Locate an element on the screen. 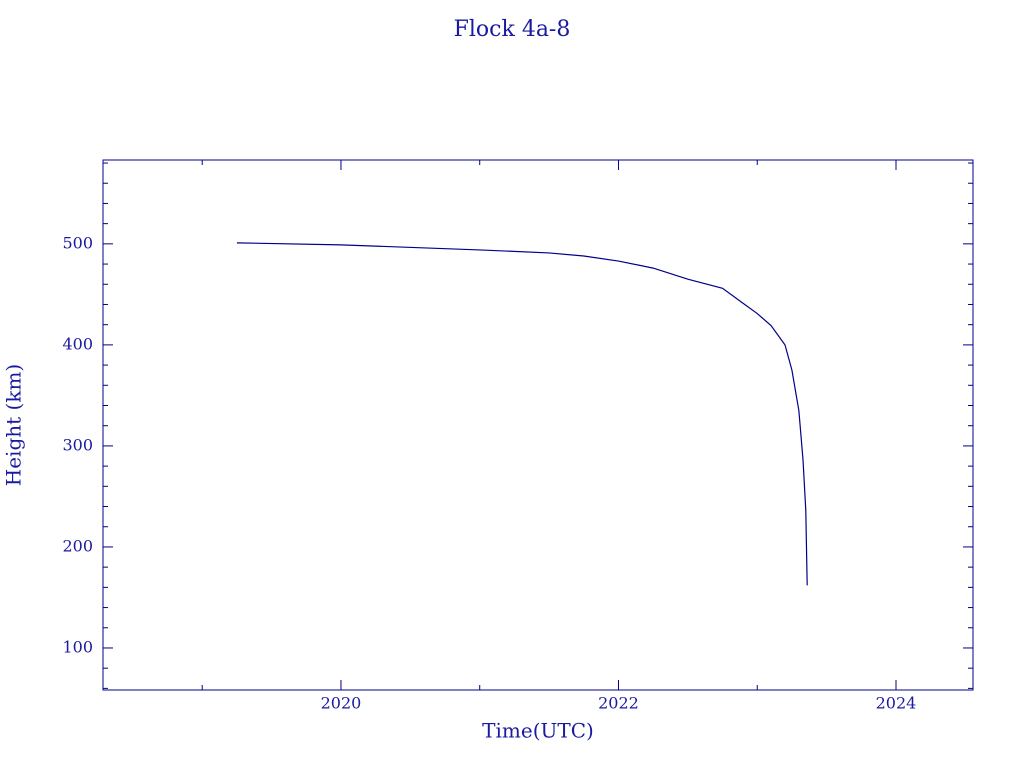  y-tick-label: 500 is located at coordinates (77, 242).